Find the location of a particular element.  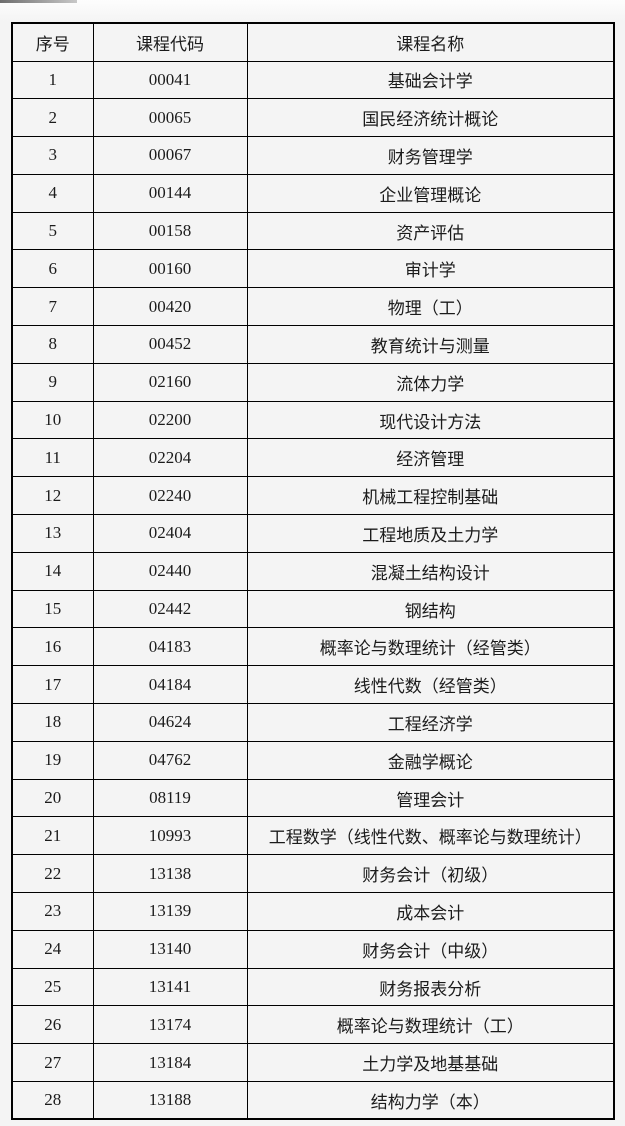

serial-number-cell: 4 is located at coordinates (52, 193).